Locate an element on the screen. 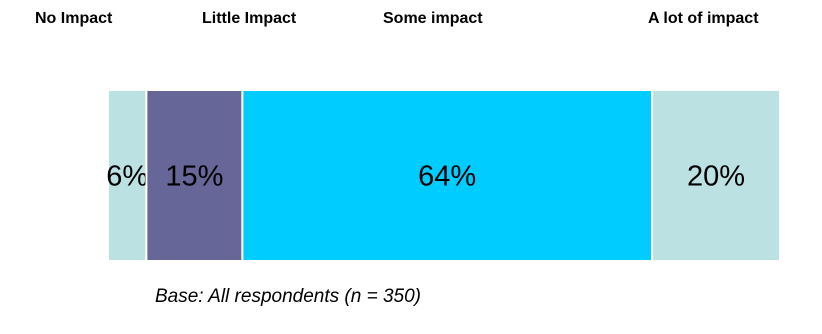 The image size is (822, 334). base-footnote: Base: All respondents (n = 350) is located at coordinates (288, 296).